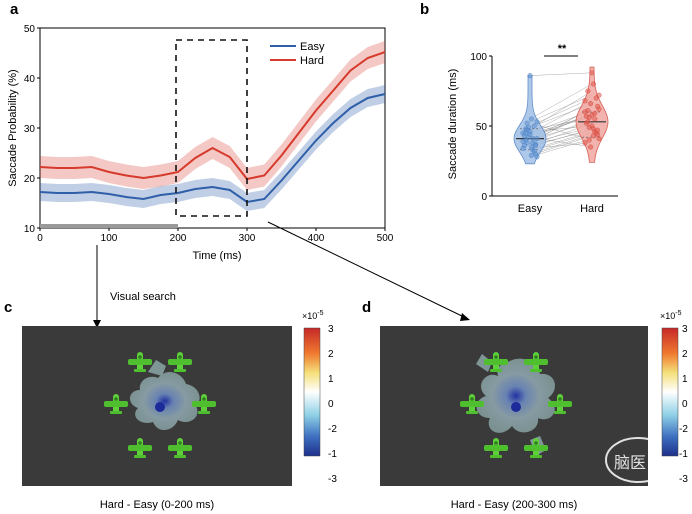 The image size is (692, 514). I want to click on panel-b-y-tick-label: 0, so click(484, 197).